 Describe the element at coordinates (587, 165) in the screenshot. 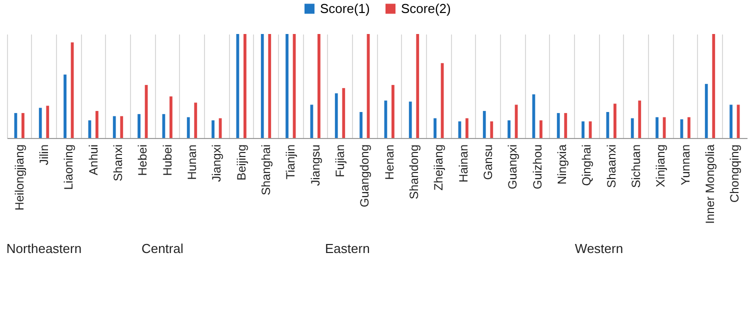

I see `x-tick-label: Qinghai` at that location.